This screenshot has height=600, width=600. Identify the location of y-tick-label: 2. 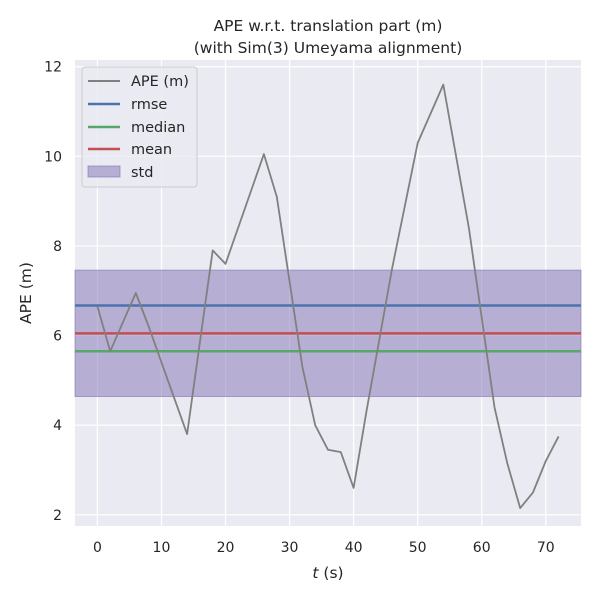
(57, 516).